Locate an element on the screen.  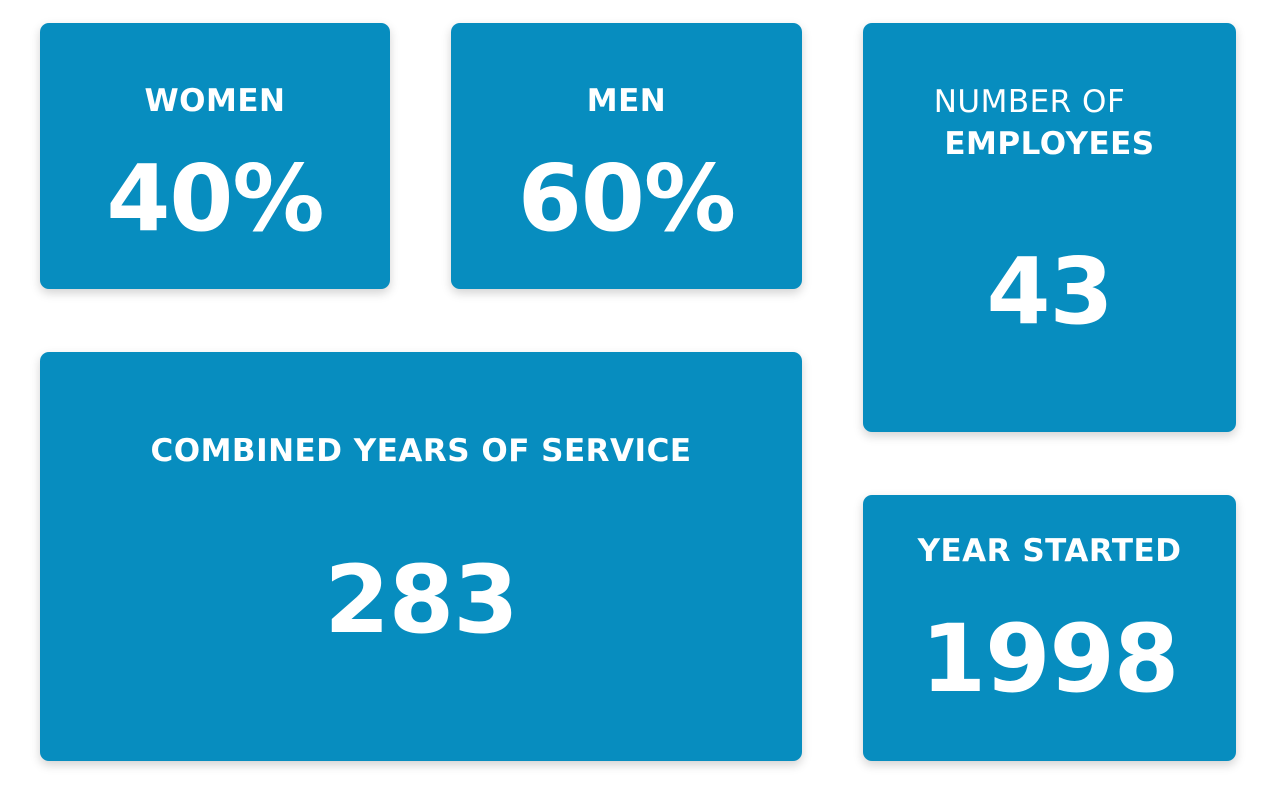
men-stat-card: MEN 60% is located at coordinates (626, 156).